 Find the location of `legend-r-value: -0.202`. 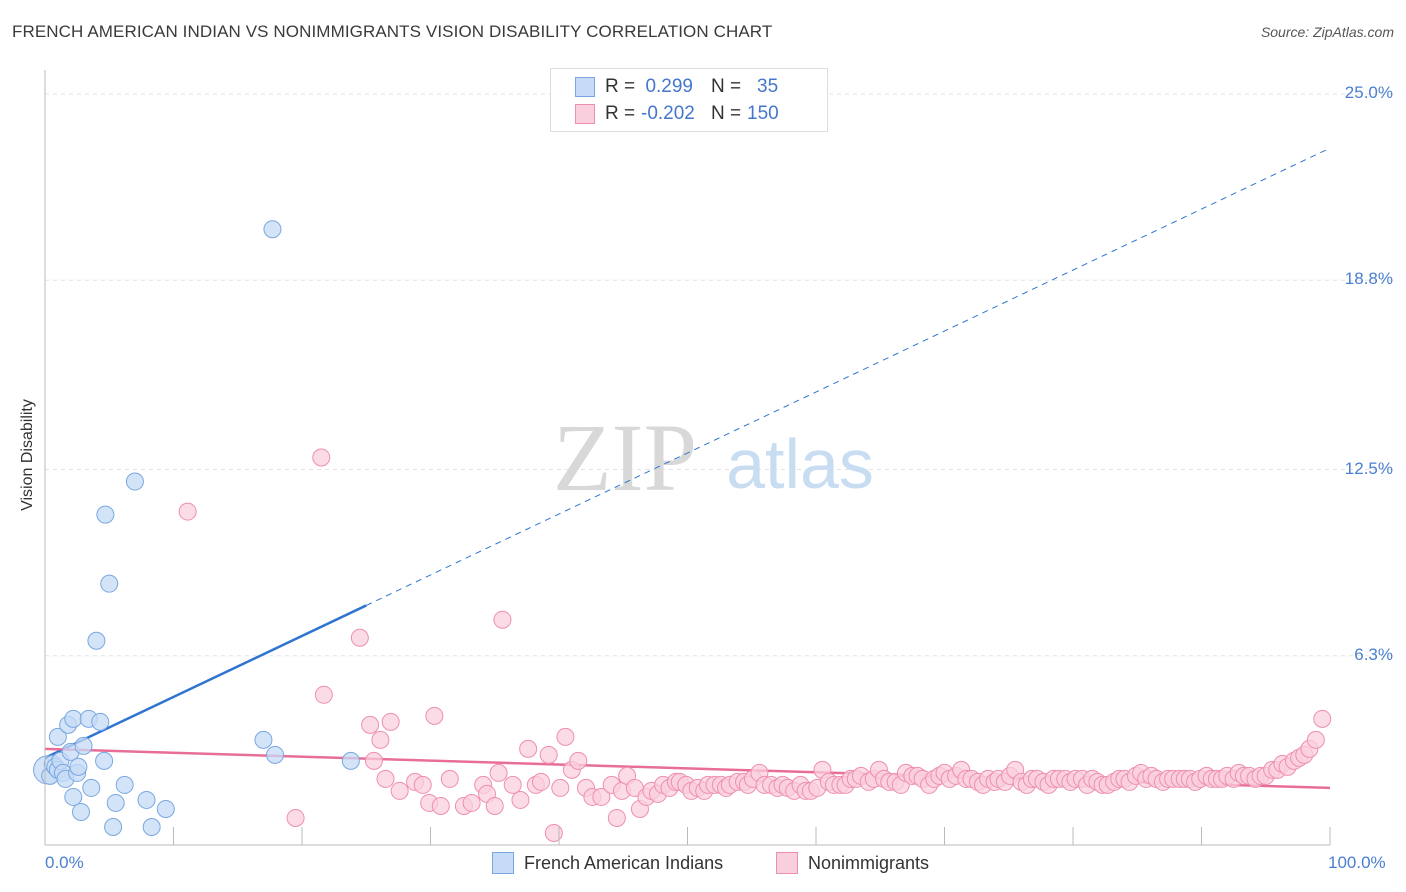

legend-r-value: -0.202 is located at coordinates (668, 113).